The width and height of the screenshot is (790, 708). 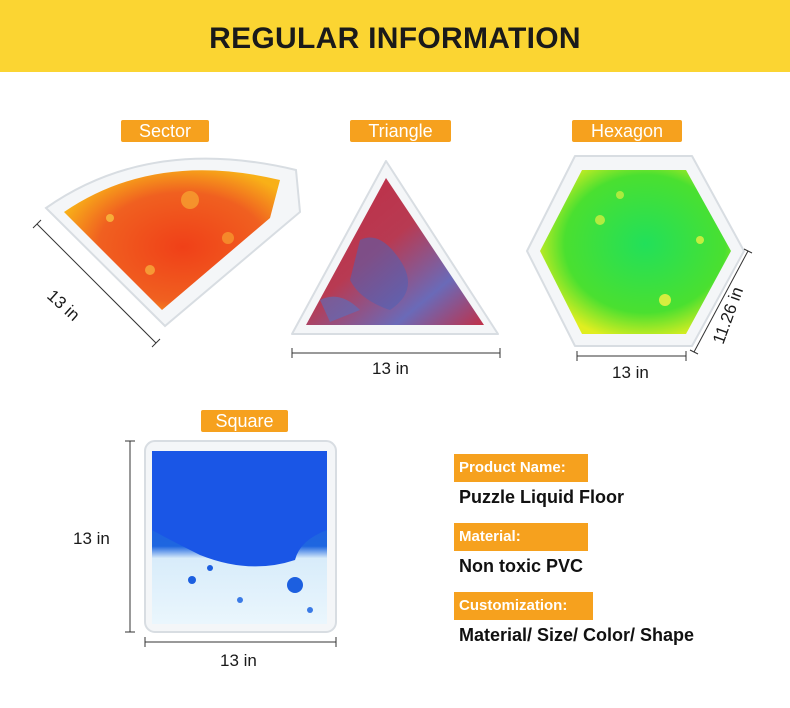 What do you see at coordinates (395, 247) in the screenshot?
I see `triangle-tile` at bounding box center [395, 247].